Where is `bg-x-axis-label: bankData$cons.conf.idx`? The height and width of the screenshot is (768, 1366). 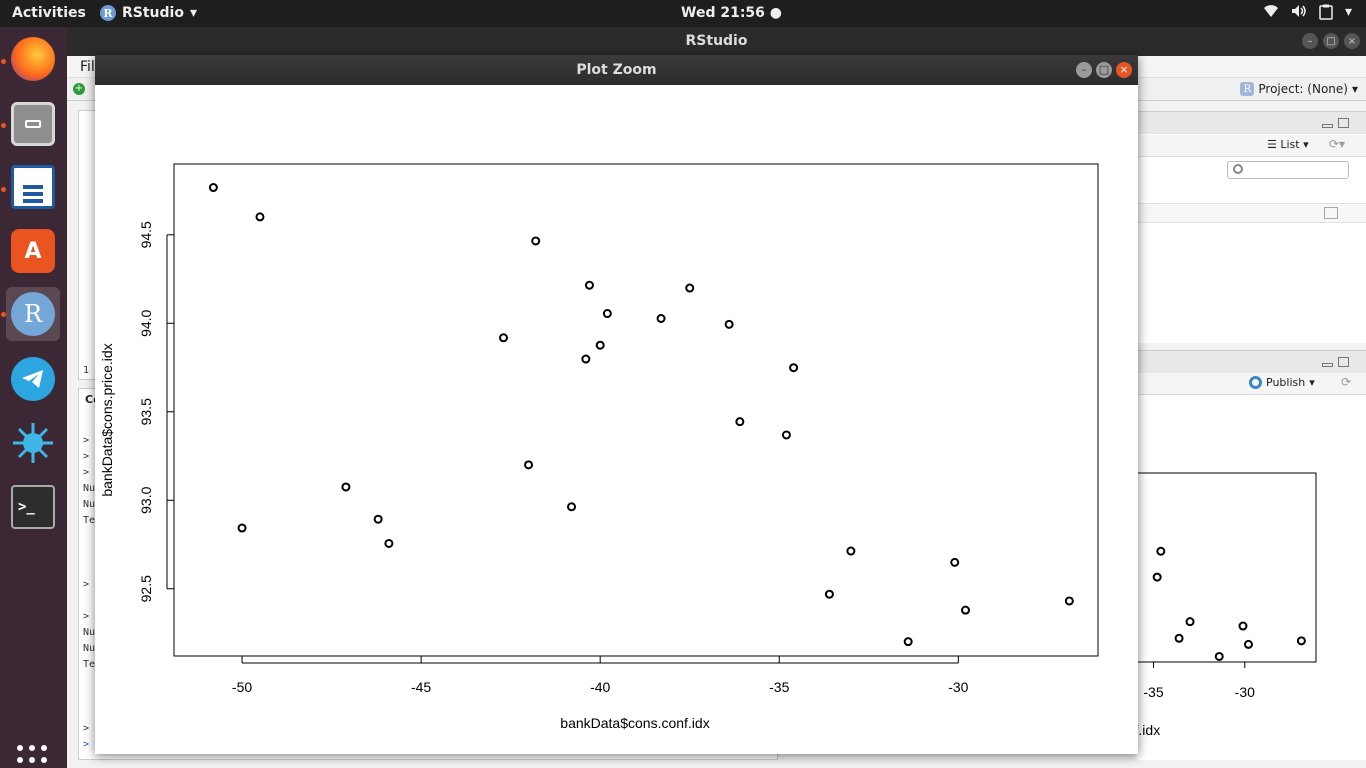
bg-x-axis-label: bankData$cons.conf.idx is located at coordinates (1148, 730).